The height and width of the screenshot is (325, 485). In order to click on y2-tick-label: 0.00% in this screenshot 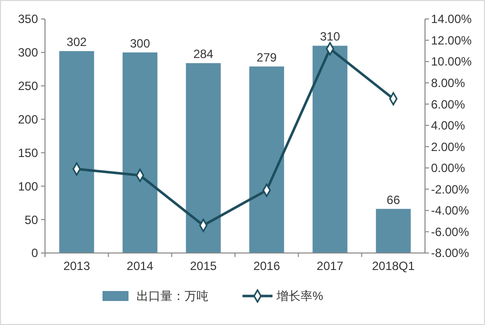, I will do `click(448, 168)`.